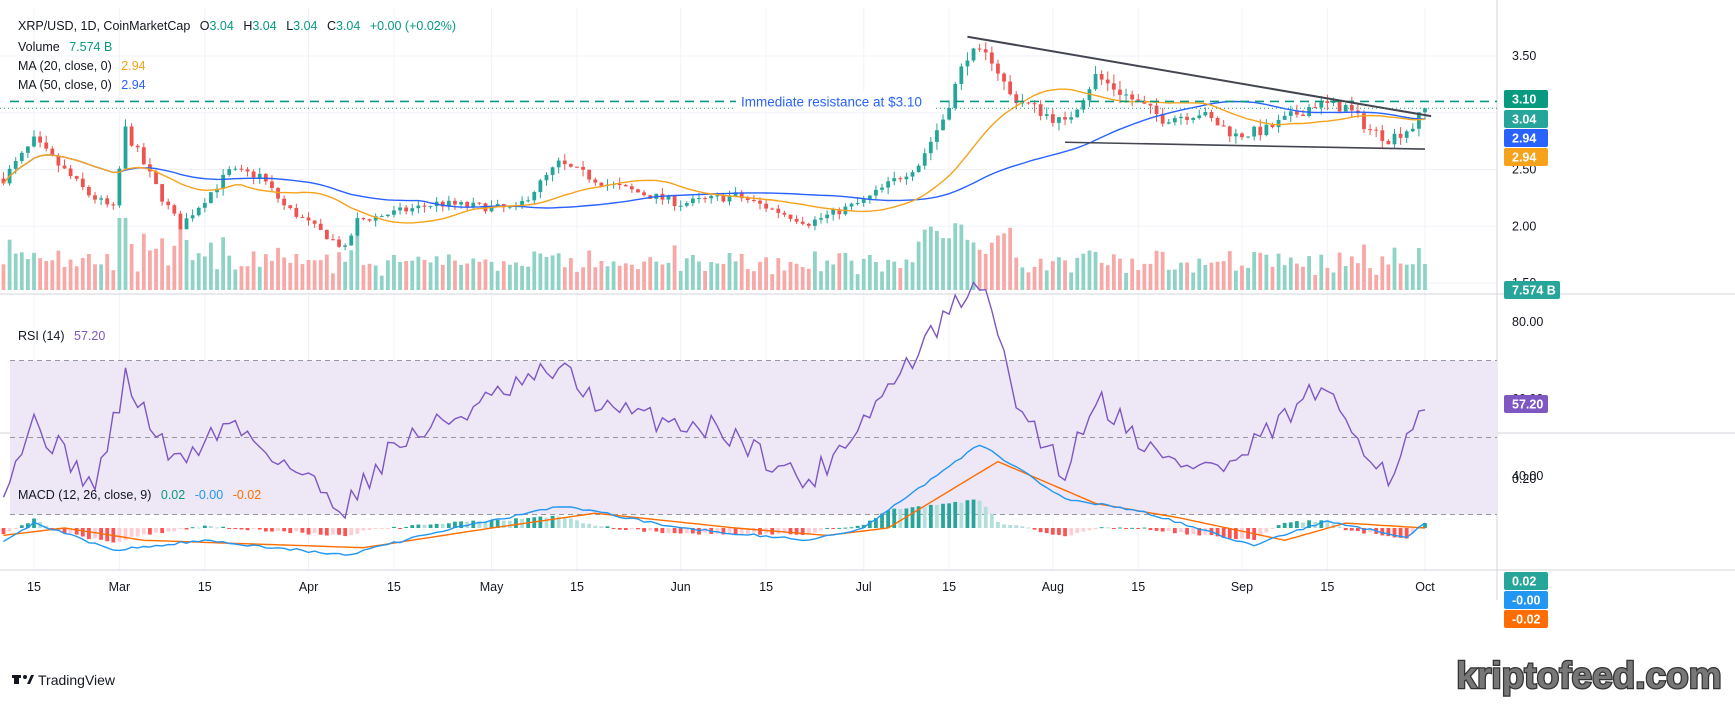  Describe the element at coordinates (731, 587) in the screenshot. I see `time-axis: 15 Mar 15 Apr 15 May 15 Jun 15 Jul 15 Aug 15 Sep 15 Oct` at that location.